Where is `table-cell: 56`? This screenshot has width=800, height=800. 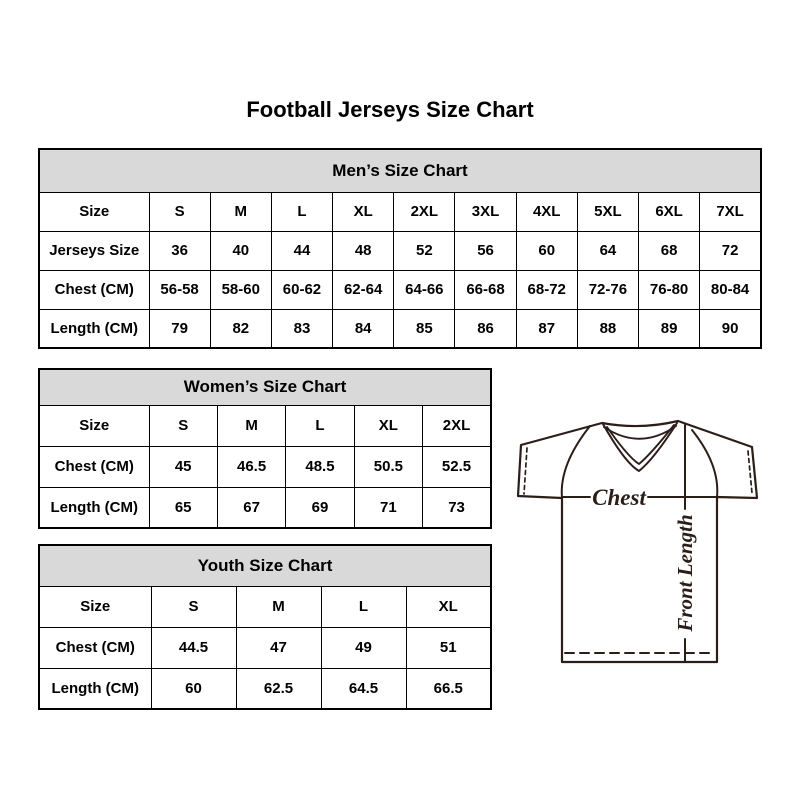
table-cell: 56 is located at coordinates (485, 250).